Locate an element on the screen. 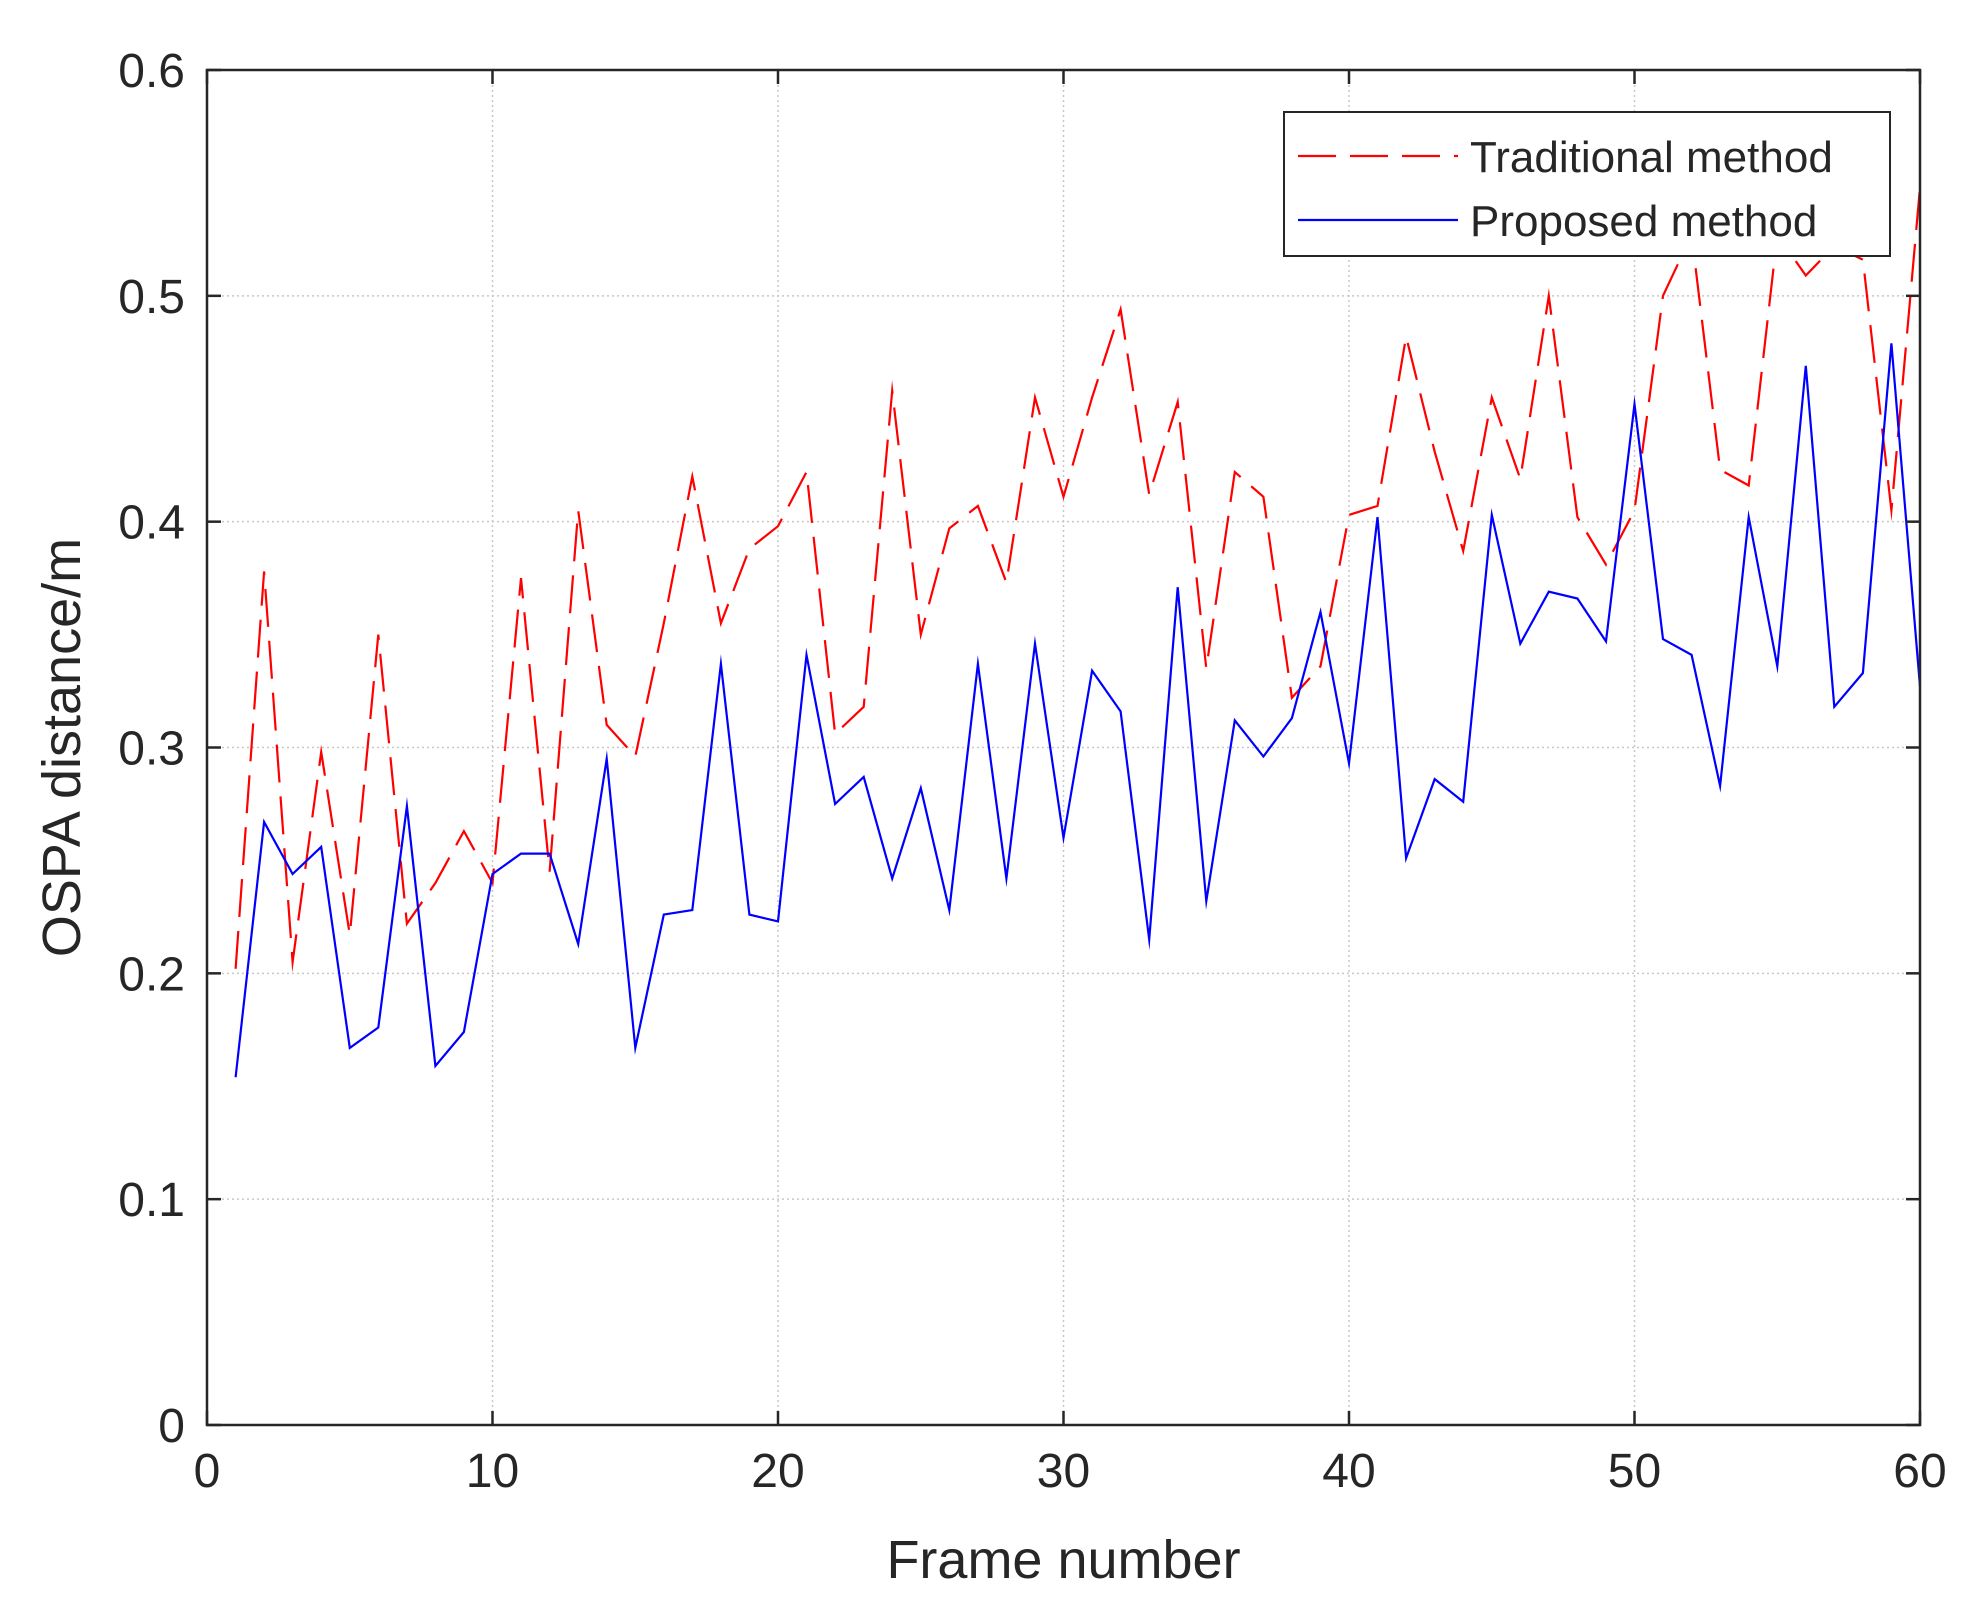 The image size is (1976, 1616). y-tick-label: 0 is located at coordinates (171, 1426).